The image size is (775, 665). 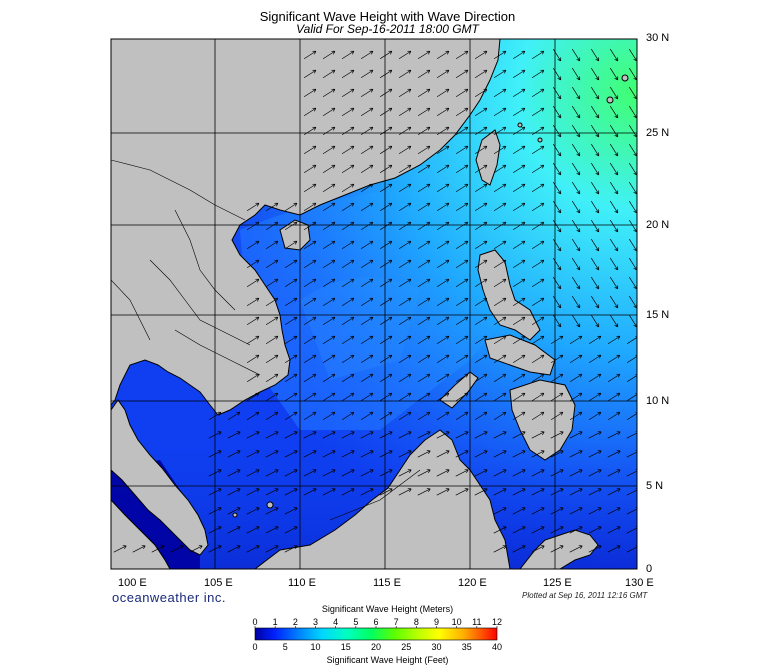 I want to click on land-borneo, so click(x=382, y=499).